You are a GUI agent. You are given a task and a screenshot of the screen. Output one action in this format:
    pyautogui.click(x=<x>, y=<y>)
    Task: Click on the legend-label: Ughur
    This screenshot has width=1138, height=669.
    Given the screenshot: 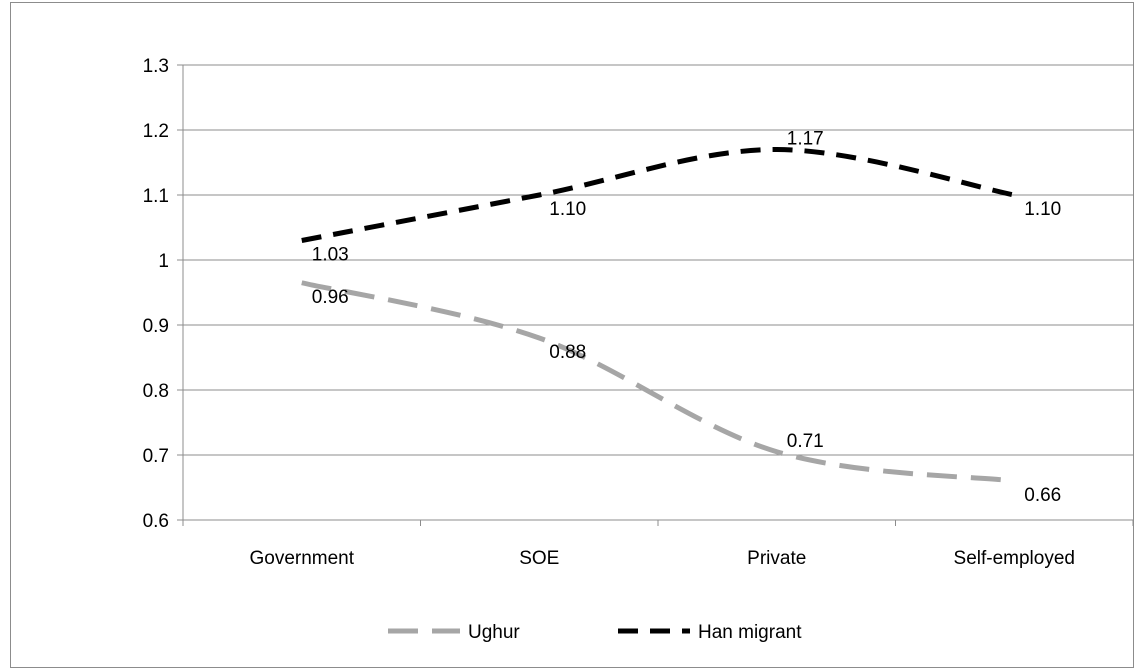 What is the action you would take?
    pyautogui.click(x=494, y=632)
    